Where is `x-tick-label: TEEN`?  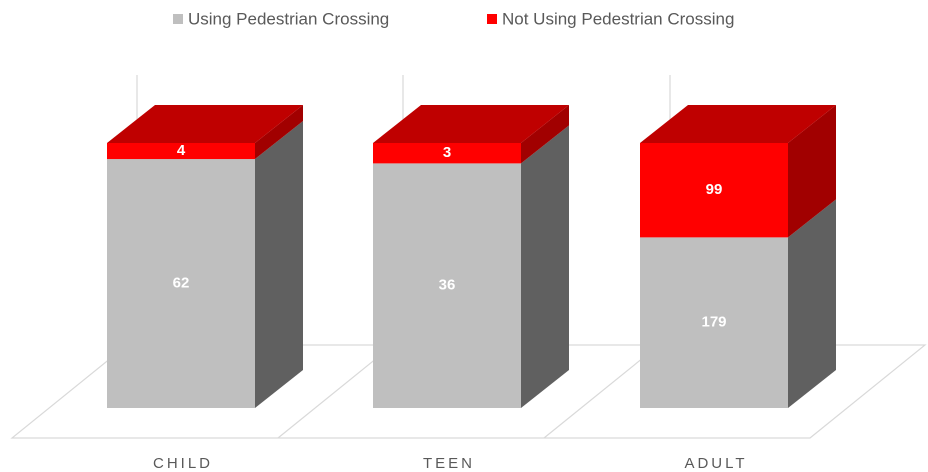
x-tick-label: TEEN is located at coordinates (449, 463).